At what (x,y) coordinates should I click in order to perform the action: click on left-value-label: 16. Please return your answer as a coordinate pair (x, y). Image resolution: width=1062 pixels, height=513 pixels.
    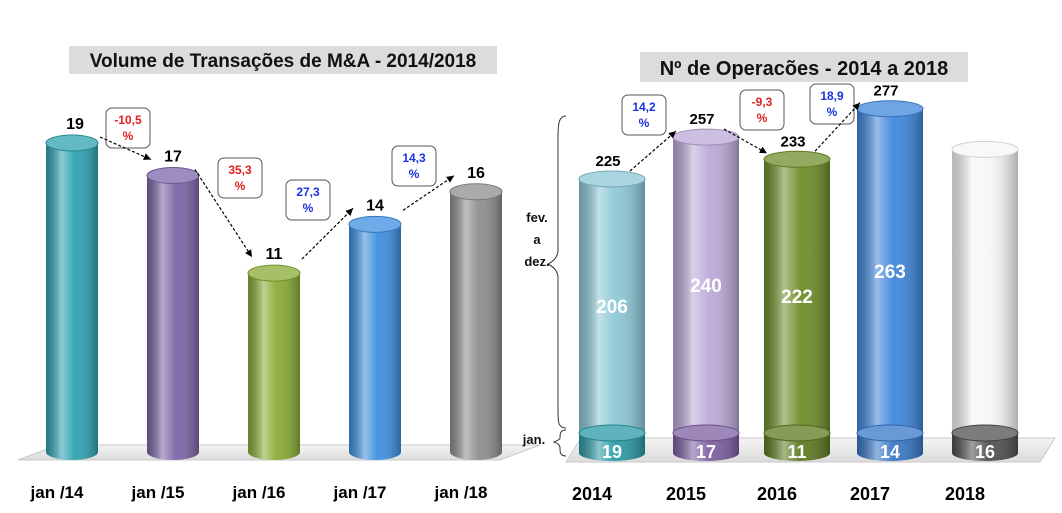
    Looking at the image, I should click on (476, 173).